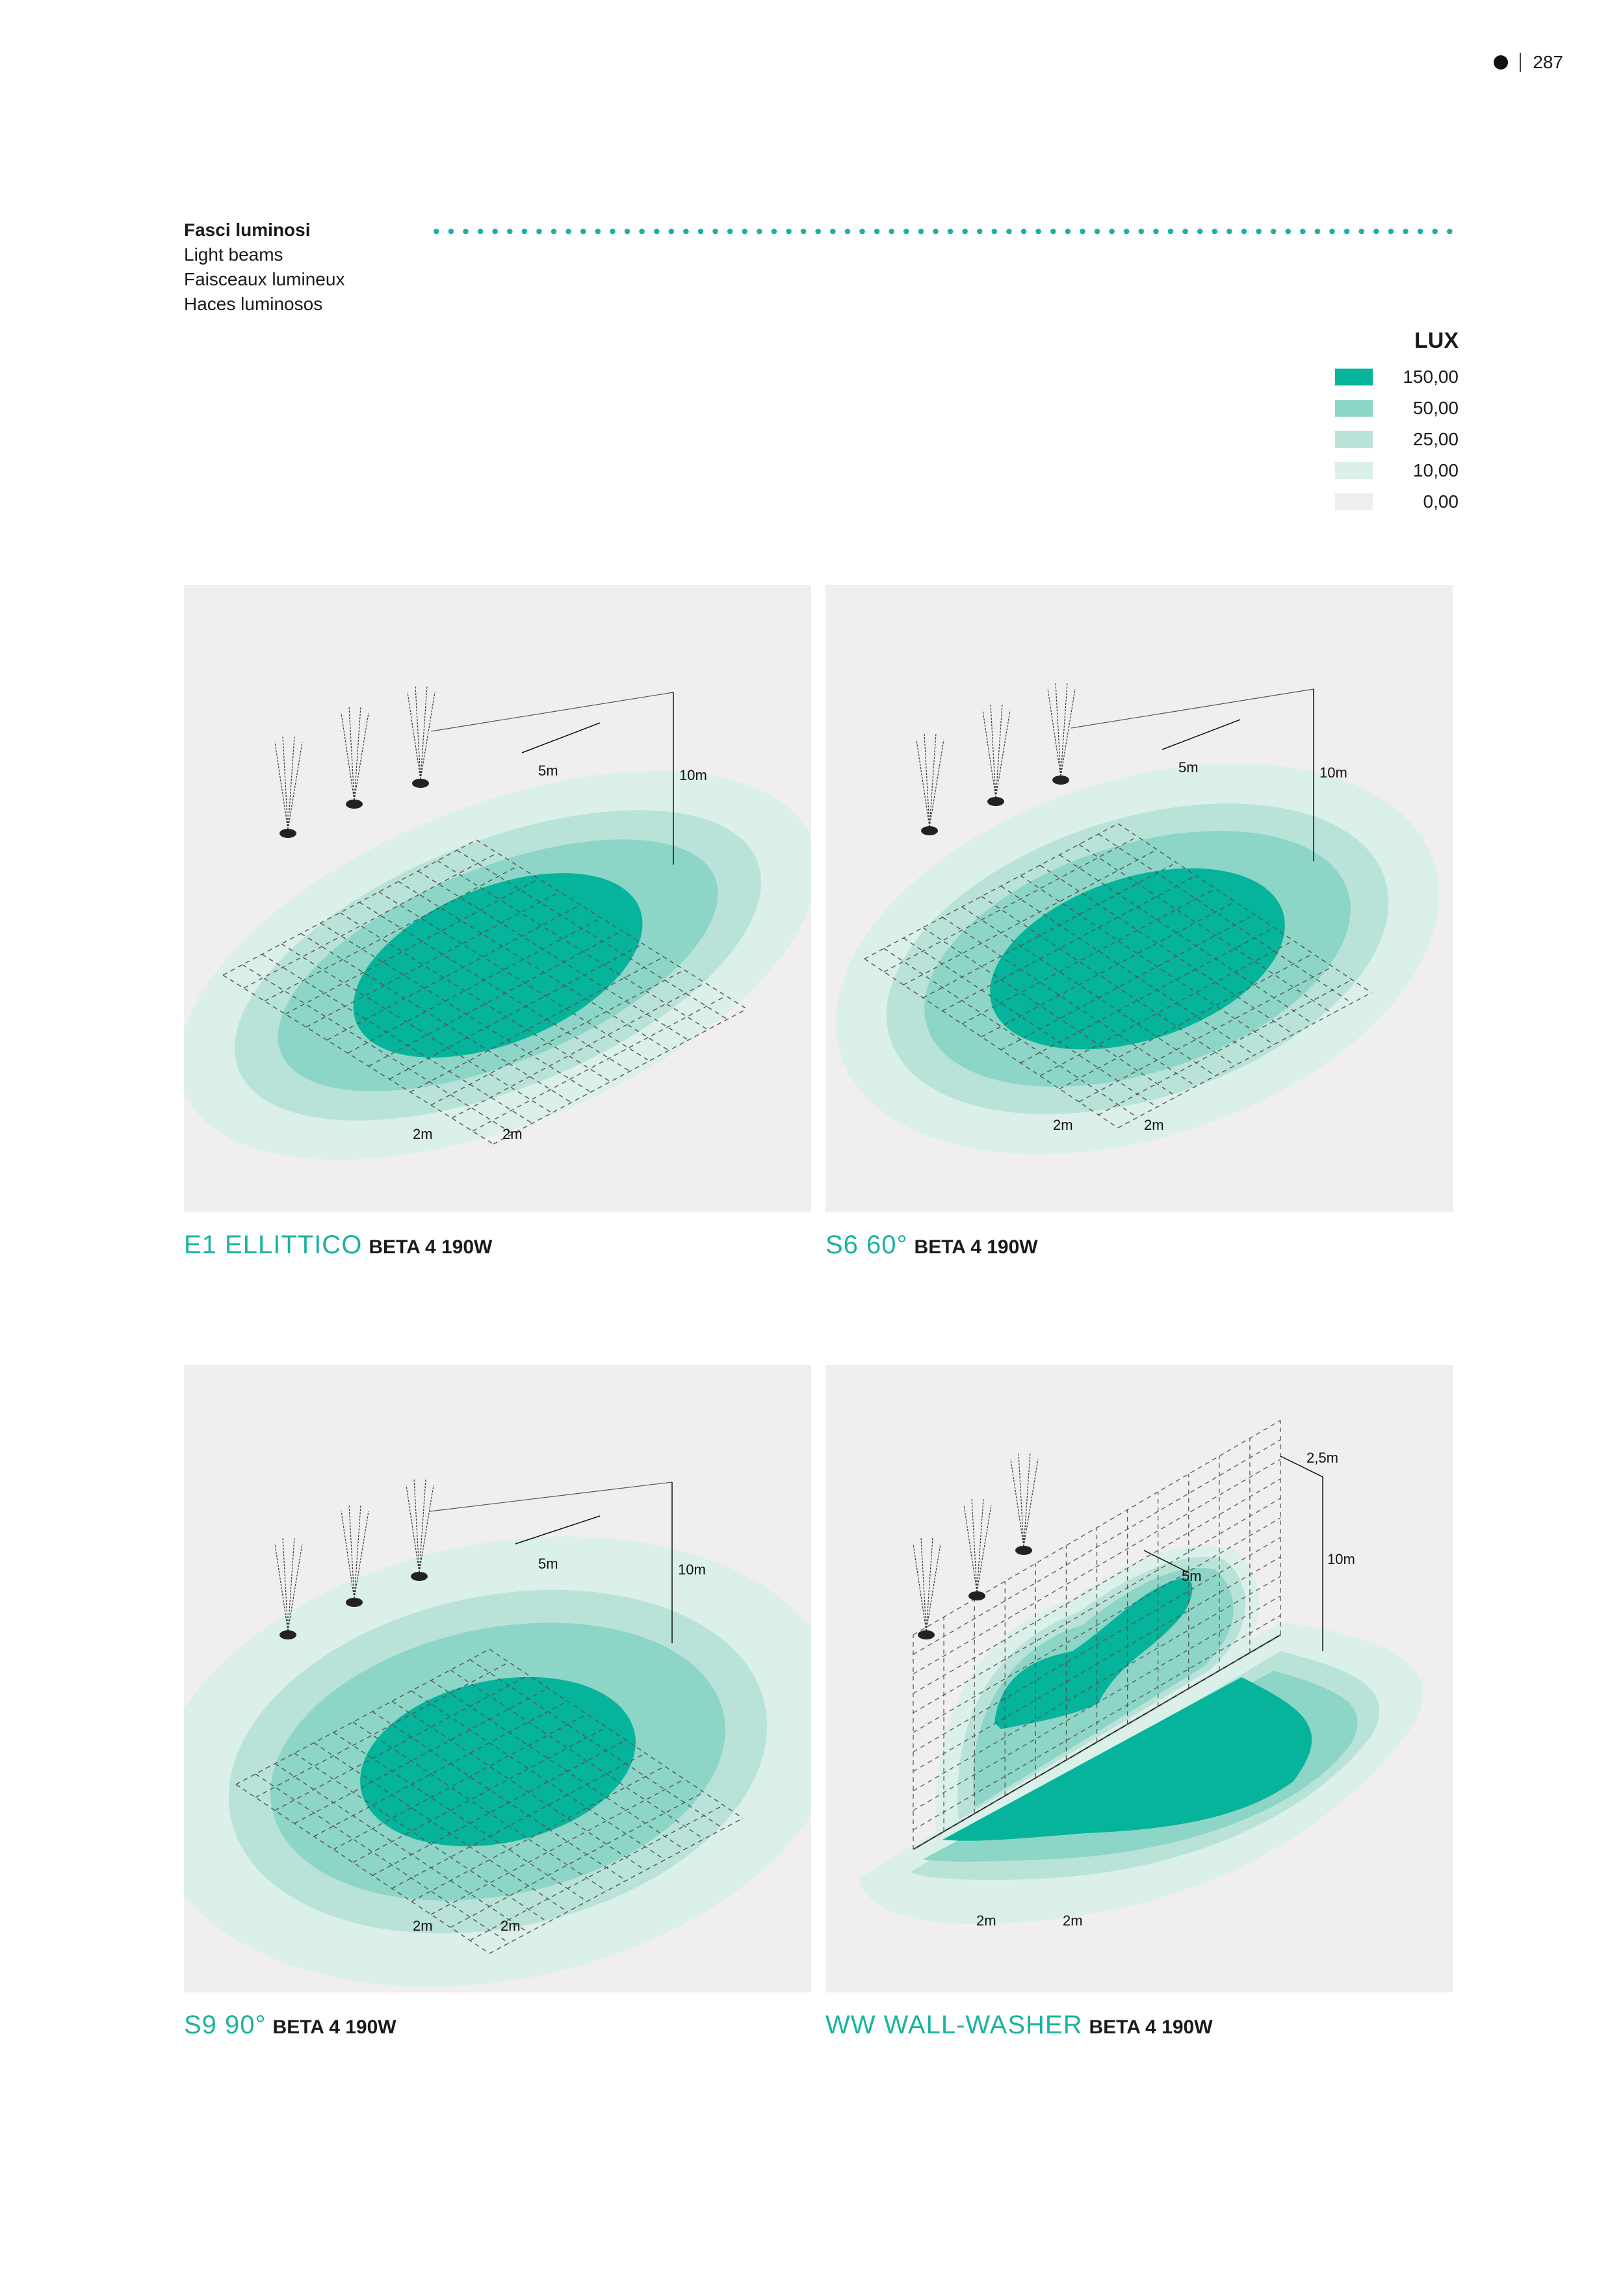 This screenshot has height=2296, width=1623. I want to click on header-title-en: Light beams, so click(234, 254).